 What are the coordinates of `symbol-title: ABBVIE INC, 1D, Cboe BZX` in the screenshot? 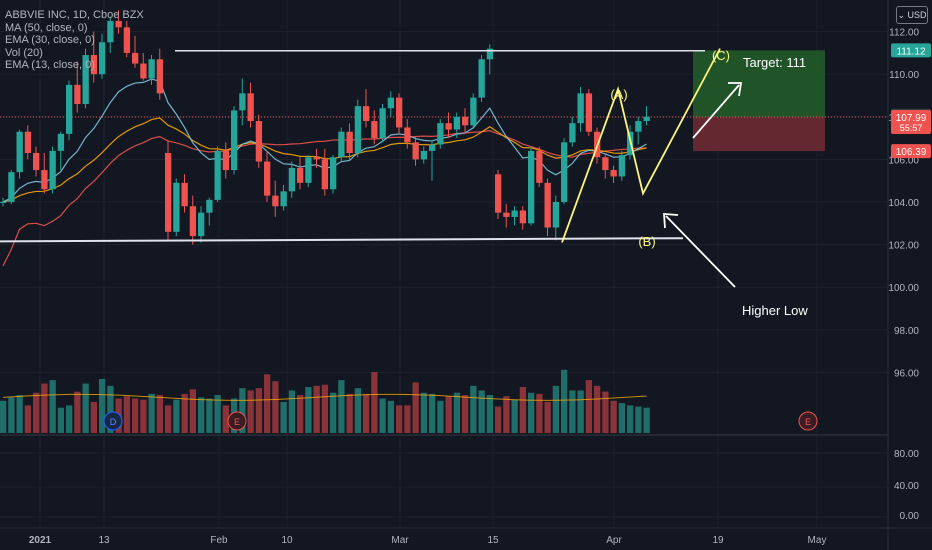 It's located at (74, 15).